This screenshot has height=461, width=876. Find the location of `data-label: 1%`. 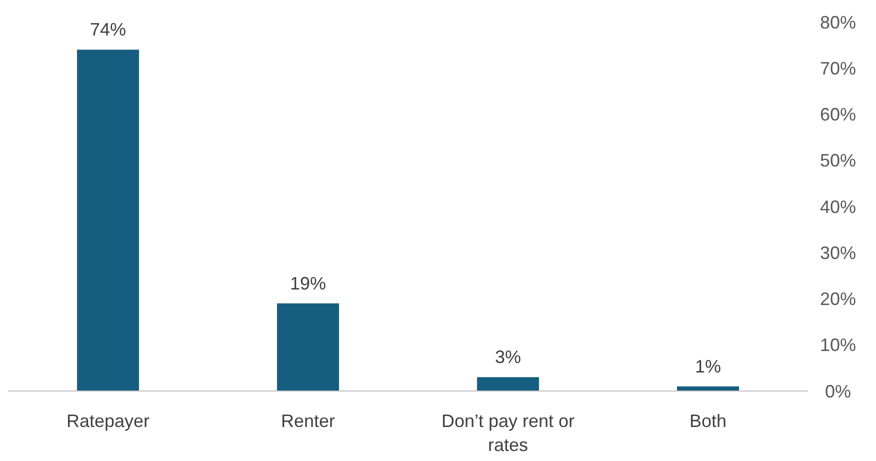

data-label: 1% is located at coordinates (708, 366).